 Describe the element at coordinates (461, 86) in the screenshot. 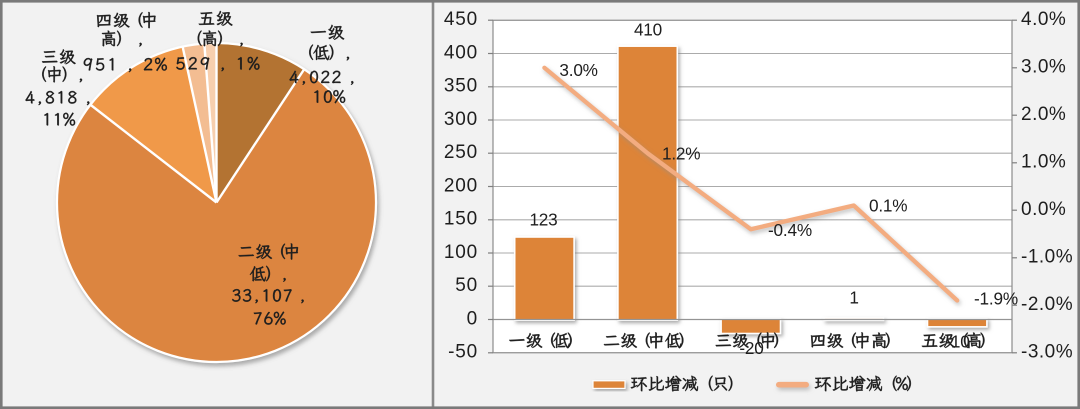

I see `svg-text: 350` at that location.